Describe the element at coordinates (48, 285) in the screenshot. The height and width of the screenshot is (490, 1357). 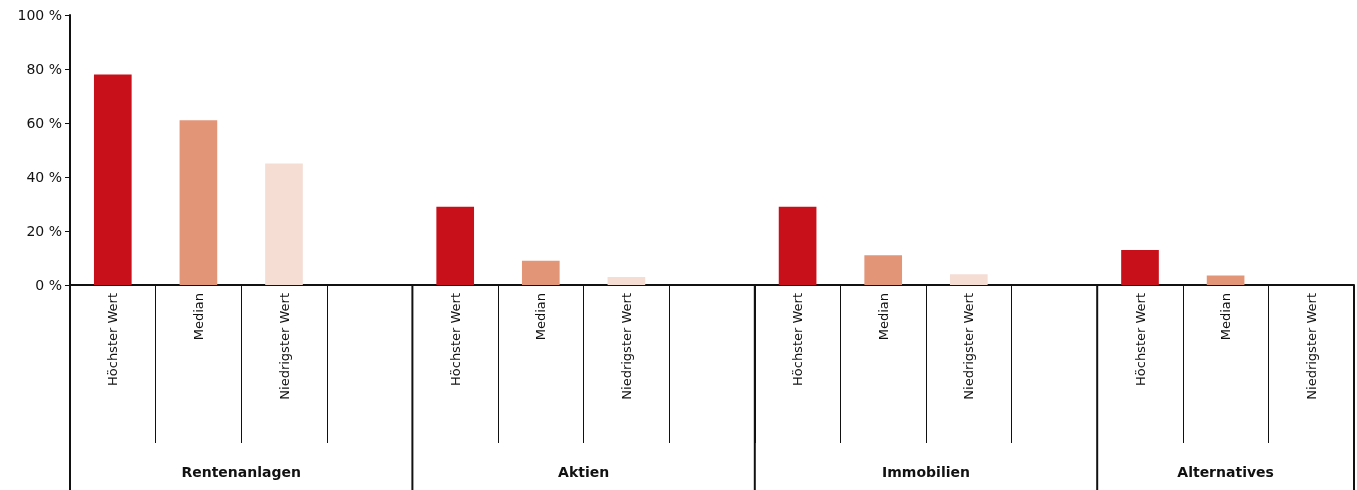
I see `y-tick-label: 0 %` at that location.